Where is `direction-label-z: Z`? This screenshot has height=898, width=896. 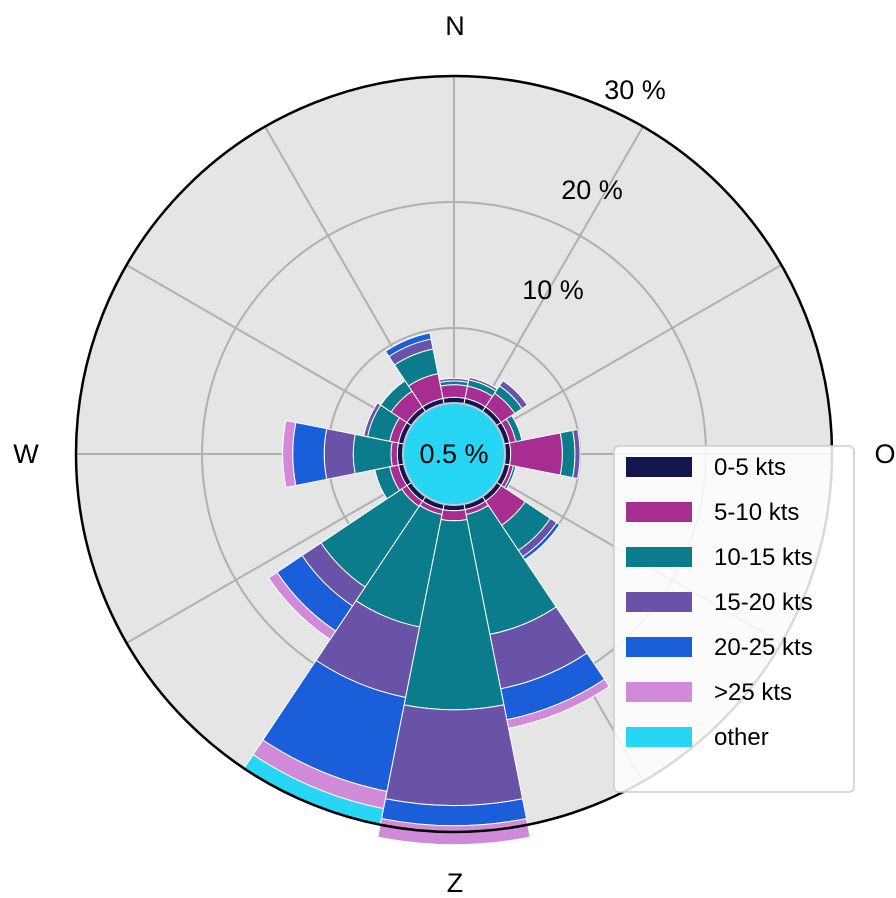
direction-label-z: Z is located at coordinates (455, 883).